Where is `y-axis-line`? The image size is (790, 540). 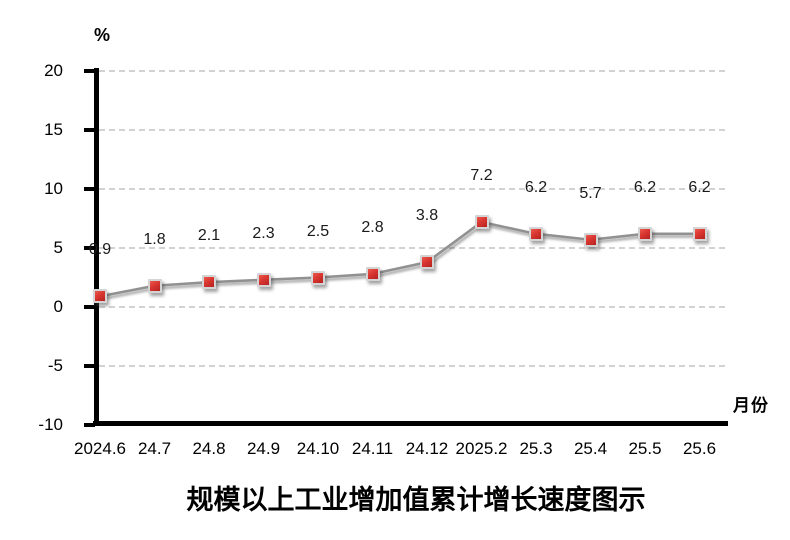
y-axis-line is located at coordinates (96, 246).